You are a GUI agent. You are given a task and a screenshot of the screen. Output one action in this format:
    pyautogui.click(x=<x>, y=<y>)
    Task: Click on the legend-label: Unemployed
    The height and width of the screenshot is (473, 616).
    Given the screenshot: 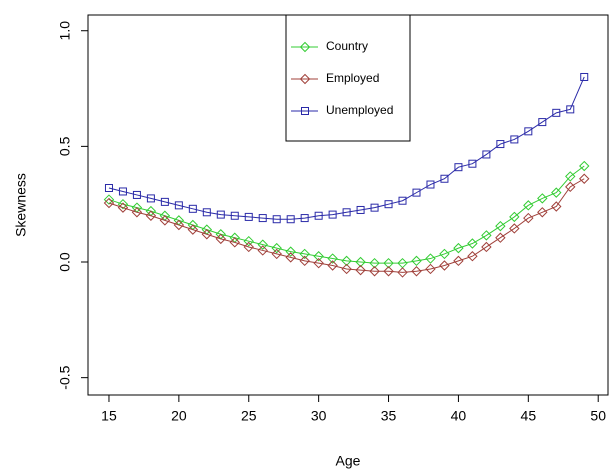 What is the action you would take?
    pyautogui.click(x=359, y=110)
    